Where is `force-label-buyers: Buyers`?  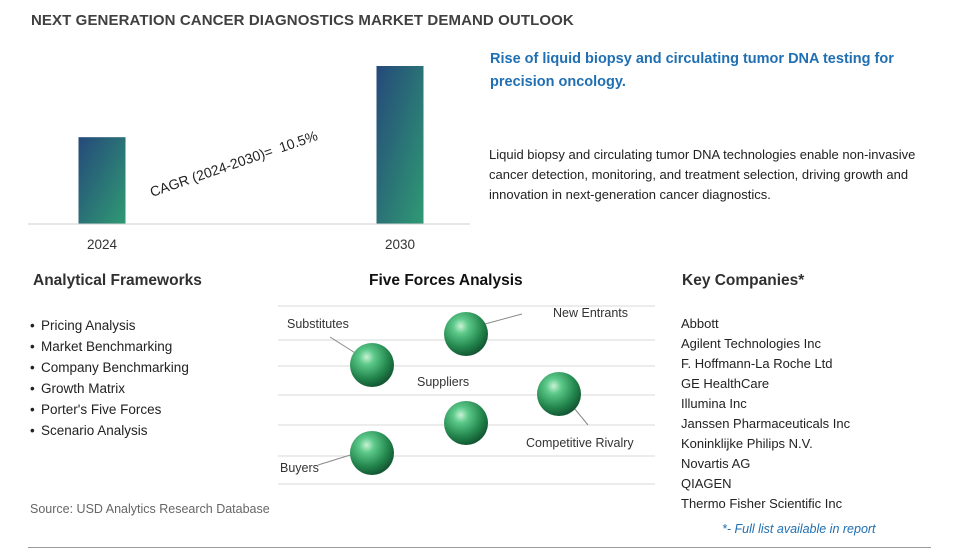
force-label-buyers: Buyers is located at coordinates (299, 468).